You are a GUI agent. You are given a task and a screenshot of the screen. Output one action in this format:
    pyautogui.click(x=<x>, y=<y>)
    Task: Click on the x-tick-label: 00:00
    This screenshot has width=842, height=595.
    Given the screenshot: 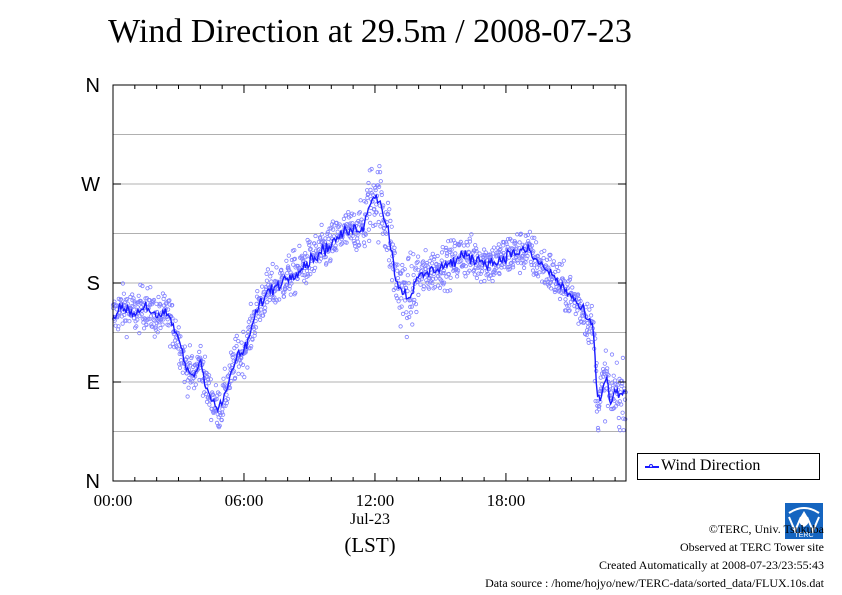 What is the action you would take?
    pyautogui.click(x=113, y=500)
    